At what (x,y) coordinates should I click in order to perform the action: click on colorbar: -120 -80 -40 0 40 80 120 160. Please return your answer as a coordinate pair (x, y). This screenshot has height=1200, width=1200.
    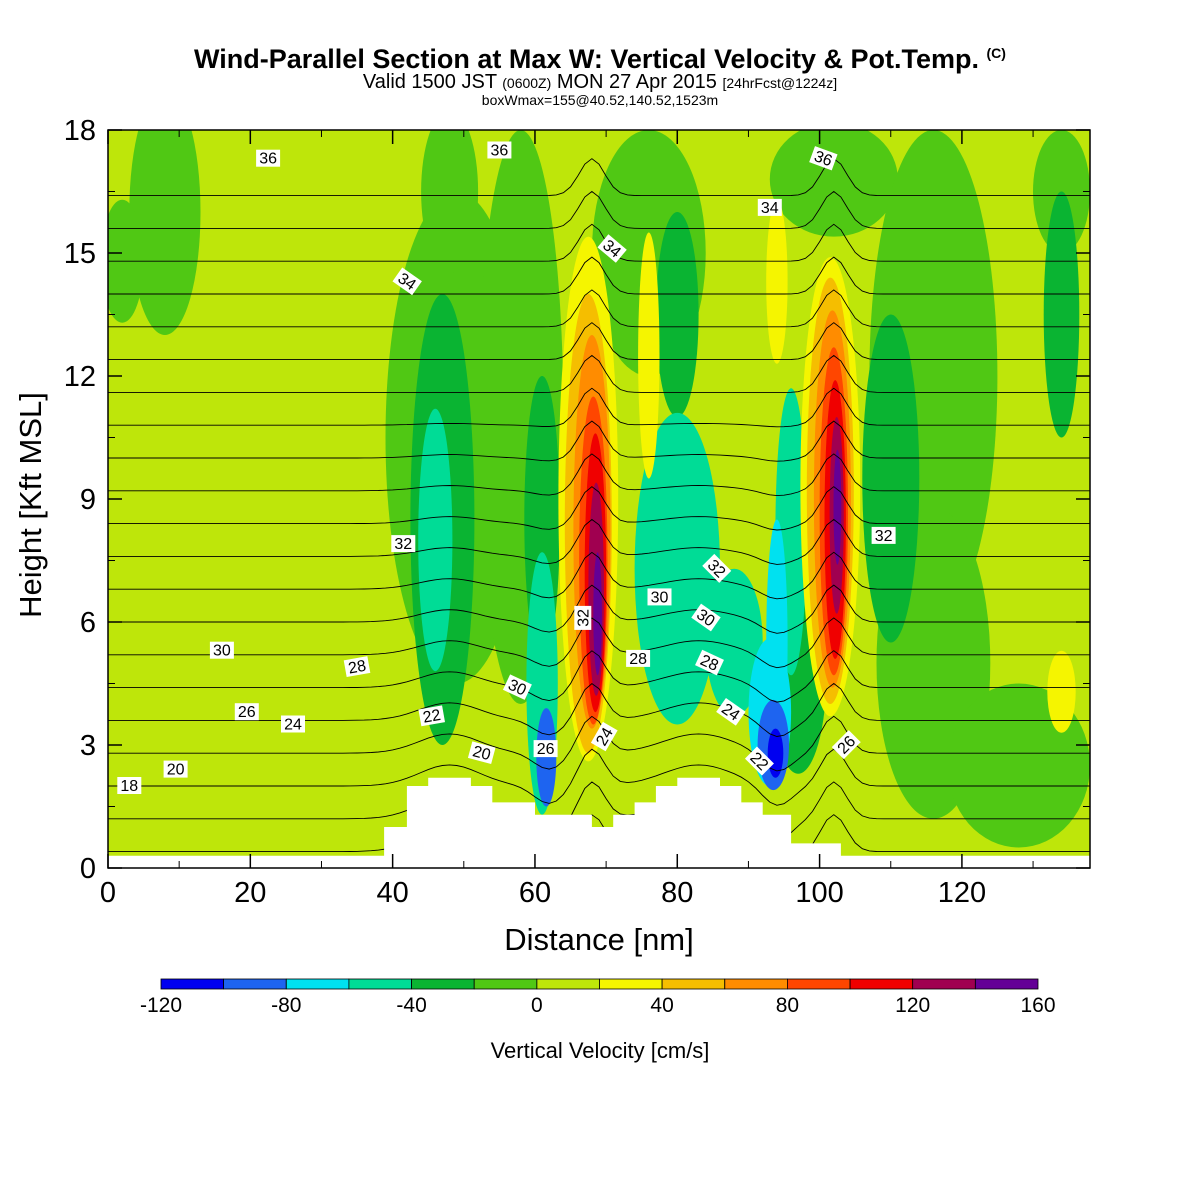
    Looking at the image, I should click on (598, 997).